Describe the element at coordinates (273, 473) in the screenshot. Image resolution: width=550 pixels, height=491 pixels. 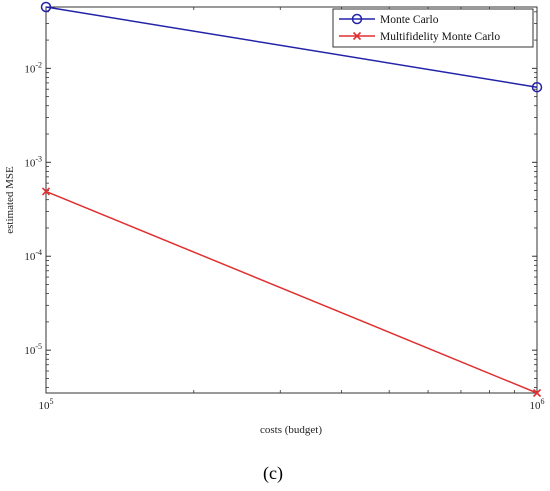
I see `figure-caption: (c)` at that location.